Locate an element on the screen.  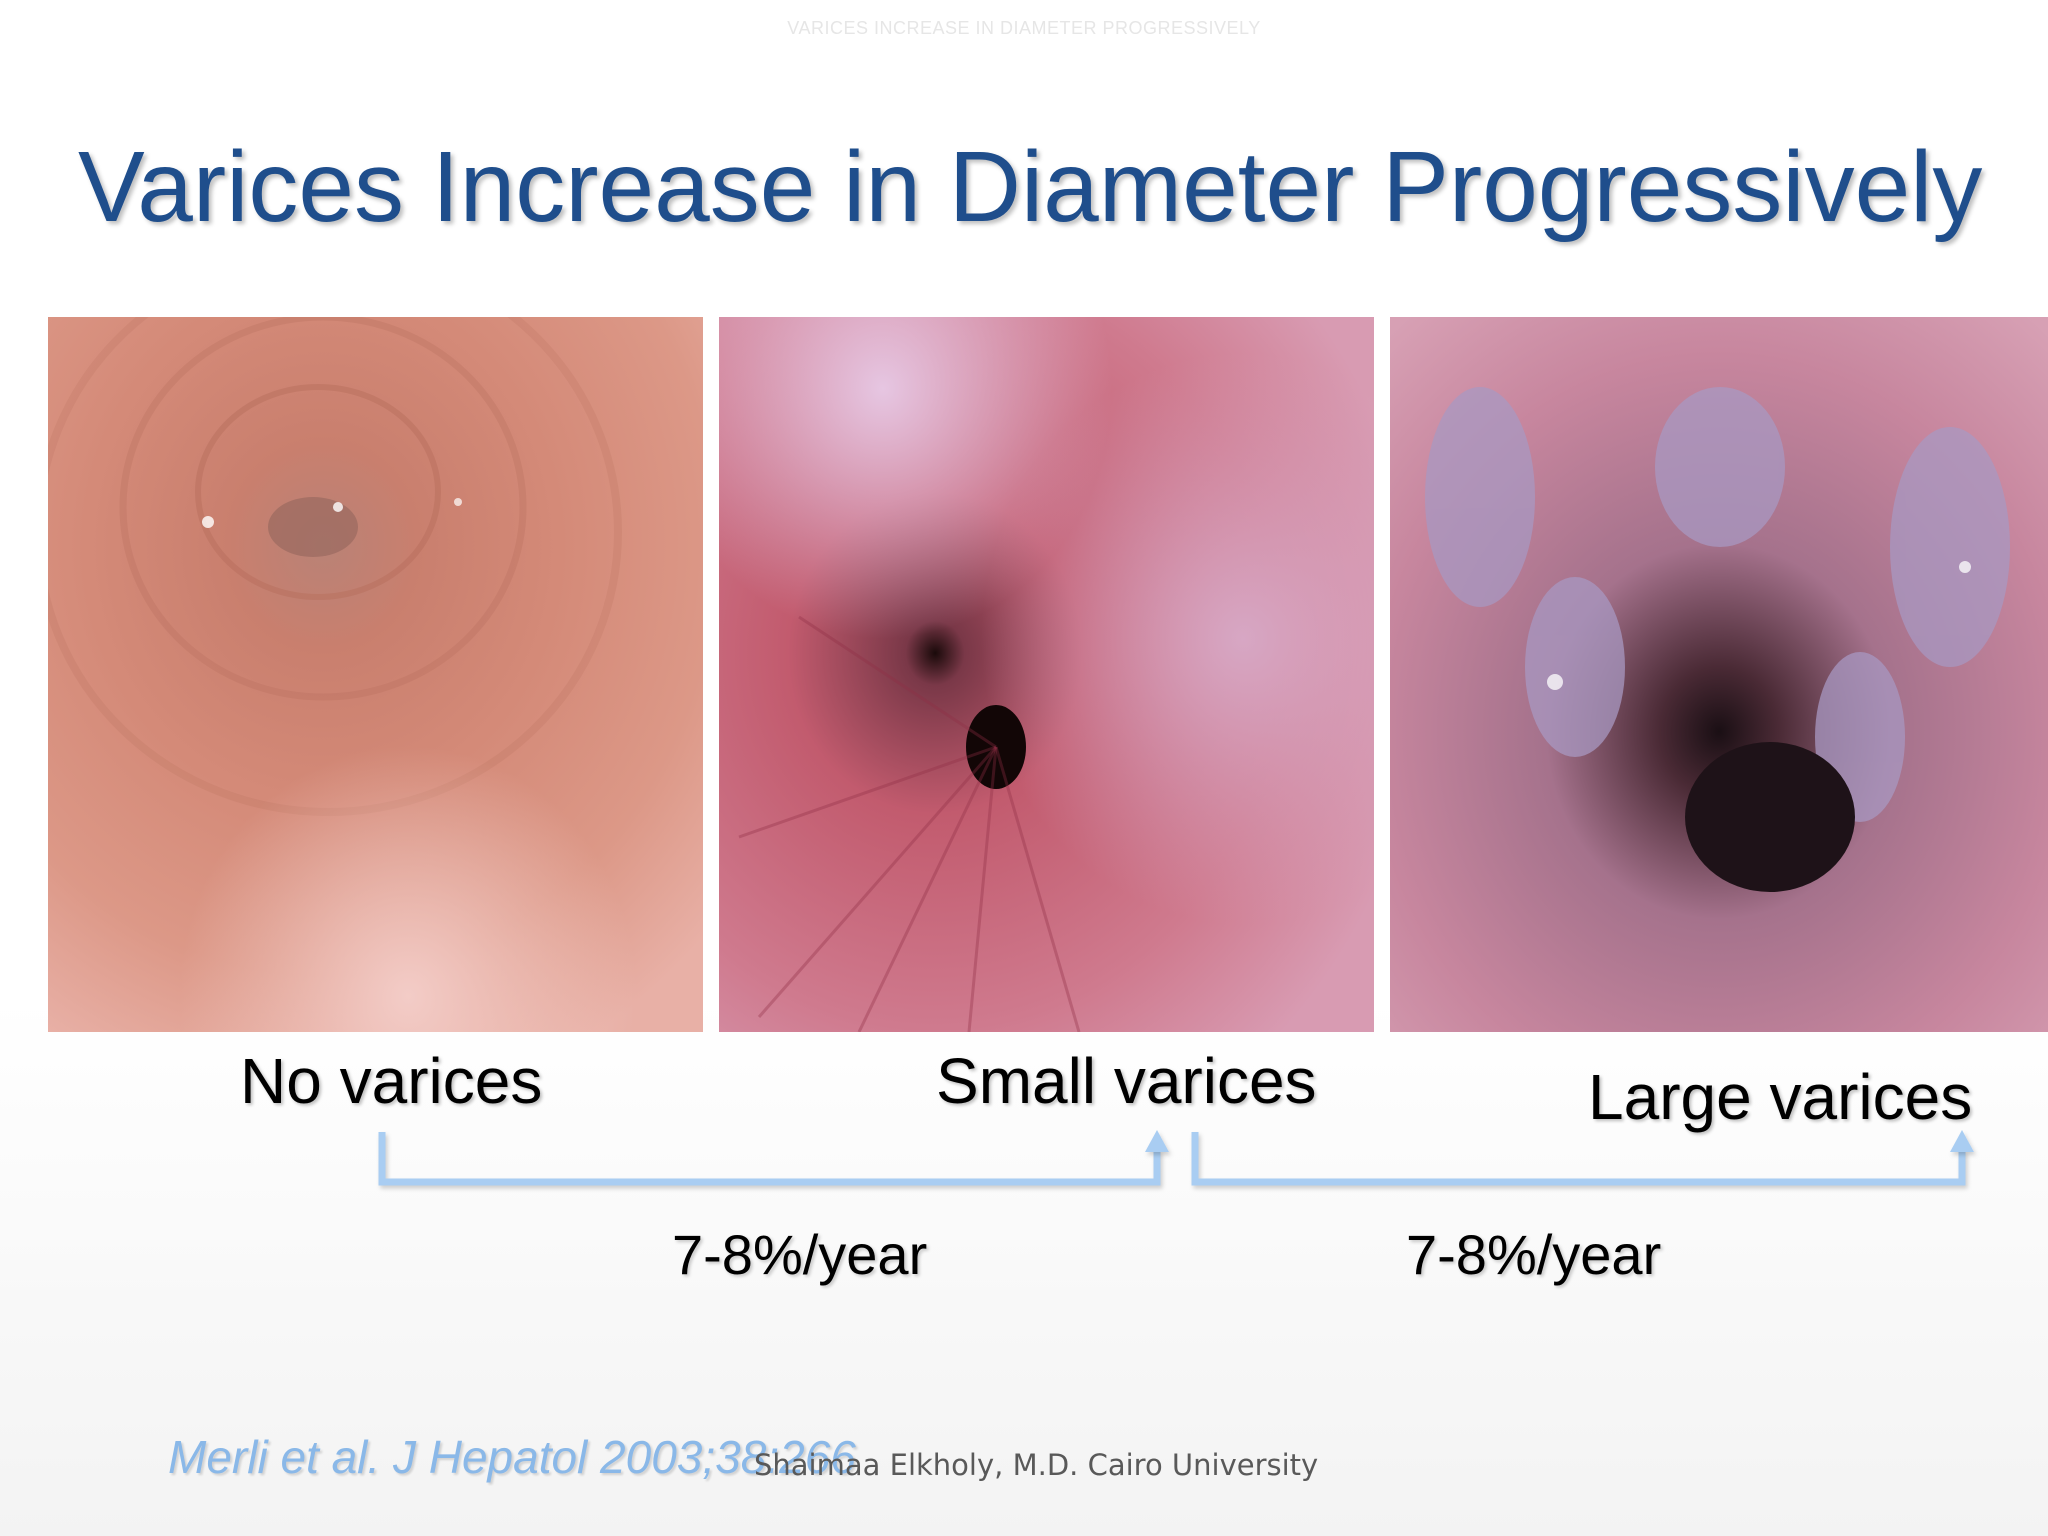
label-small-varices: Small varices is located at coordinates (1126, 1081).